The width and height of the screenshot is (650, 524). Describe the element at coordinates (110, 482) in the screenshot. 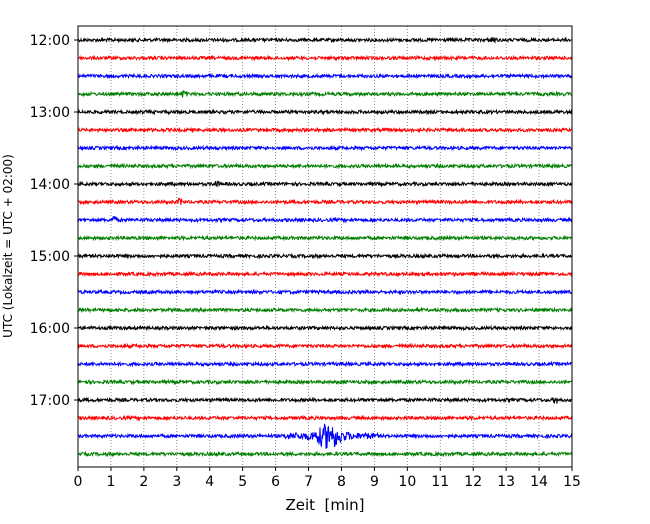

I see `x-tick-label: 1` at that location.